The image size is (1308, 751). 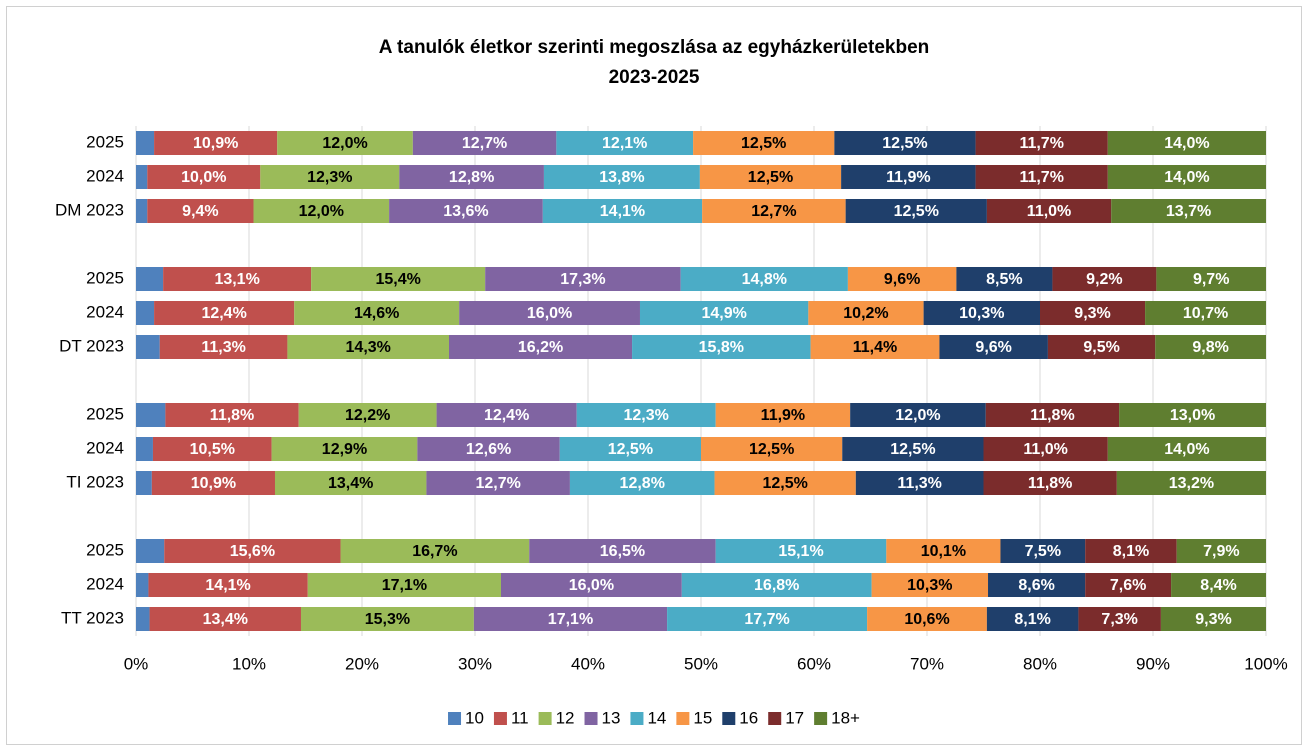 I want to click on data-label: 12,9%, so click(x=344, y=449).